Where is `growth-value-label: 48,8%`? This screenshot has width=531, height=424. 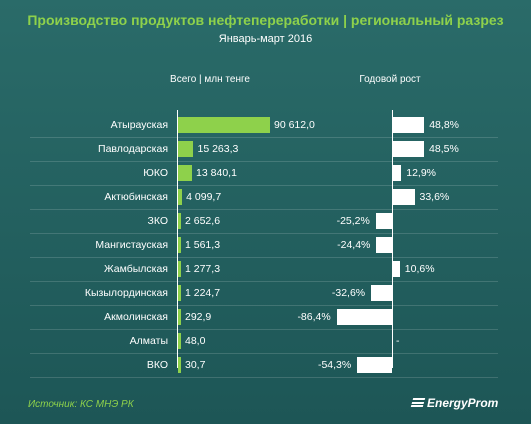
growth-value-label: 48,8% is located at coordinates (444, 125).